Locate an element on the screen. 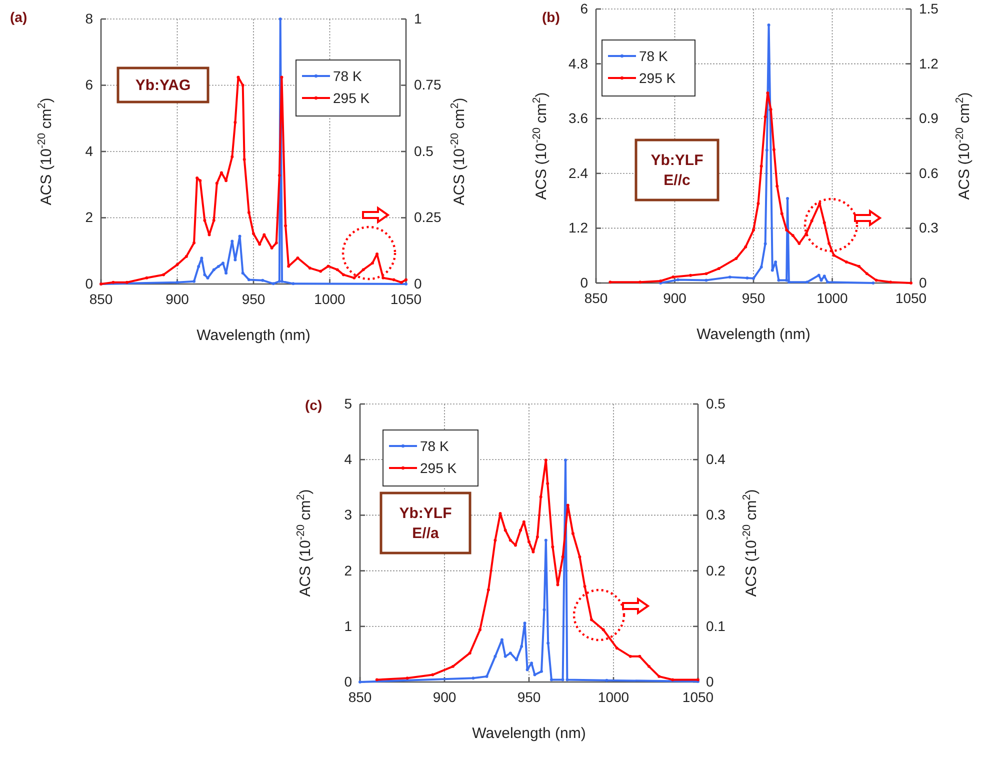 This screenshot has width=982, height=764. y2-tick-label: 0.2 is located at coordinates (716, 570).